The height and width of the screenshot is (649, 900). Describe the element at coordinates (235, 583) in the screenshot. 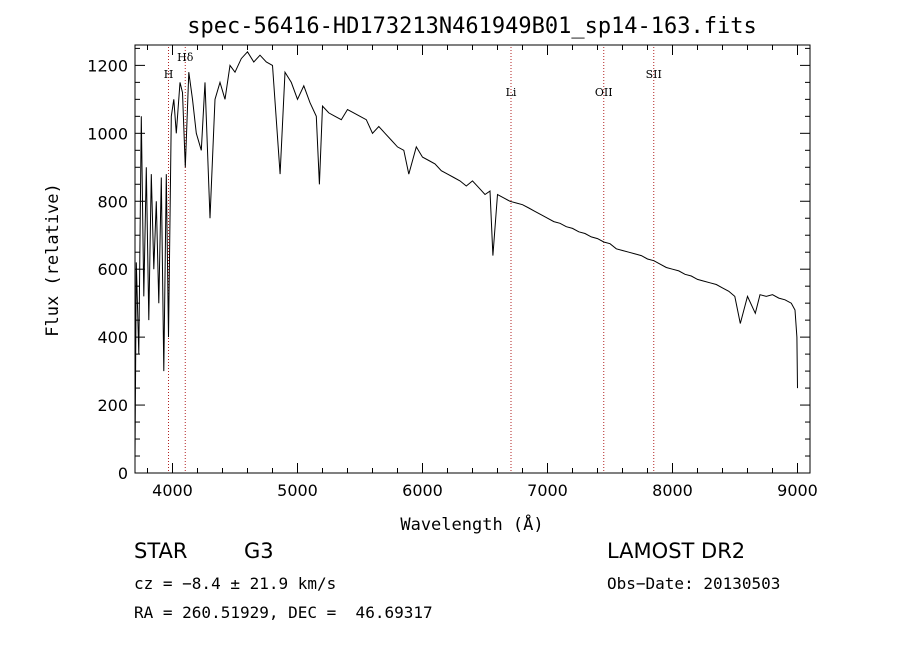

I see `redshift-velocity: cz = −8.4 ± 21.9 km/s` at that location.